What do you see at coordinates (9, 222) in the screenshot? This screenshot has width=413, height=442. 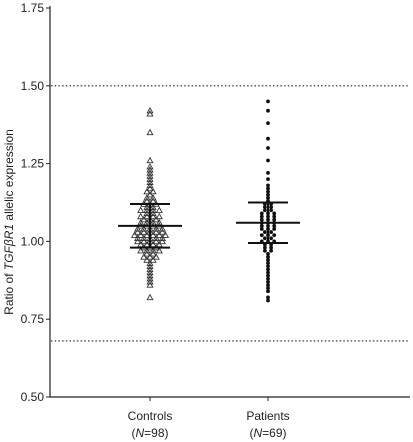 I see `y-axis-title: Ratio of TGFβR1 allelic expression` at bounding box center [9, 222].